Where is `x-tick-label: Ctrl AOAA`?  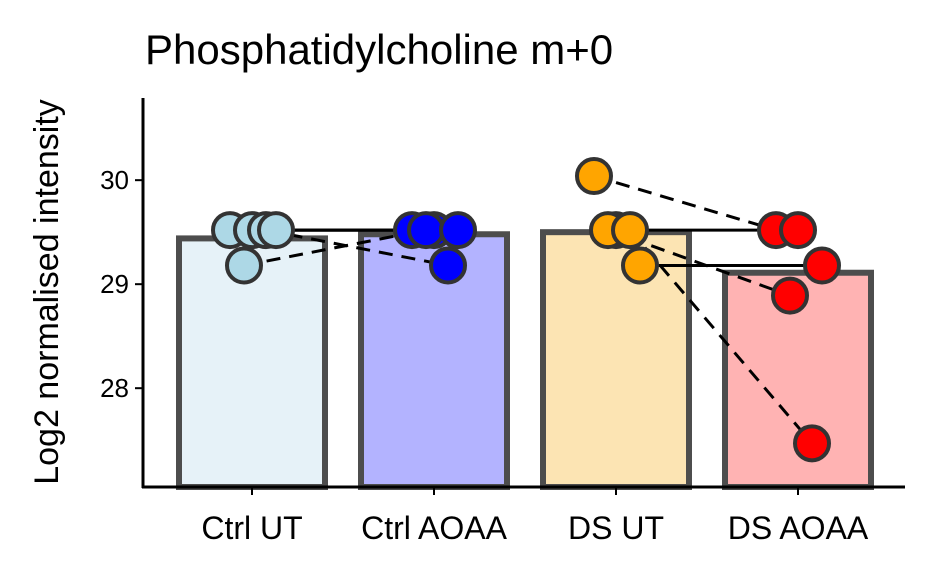 x-tick-label: Ctrl AOAA is located at coordinates (434, 528).